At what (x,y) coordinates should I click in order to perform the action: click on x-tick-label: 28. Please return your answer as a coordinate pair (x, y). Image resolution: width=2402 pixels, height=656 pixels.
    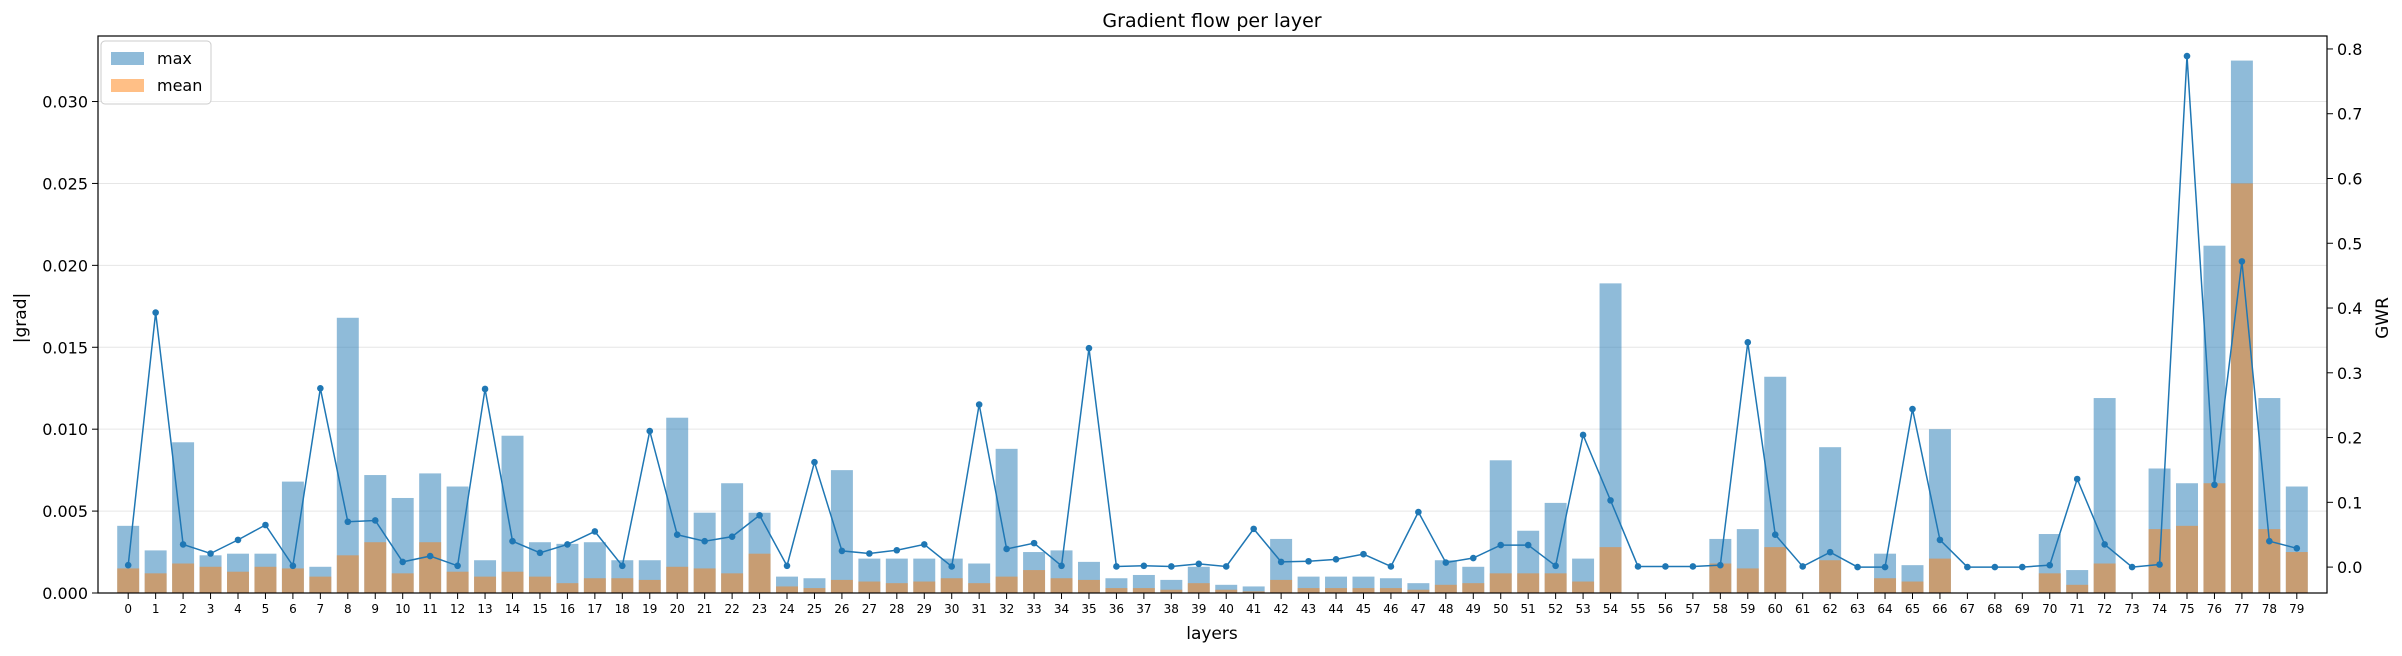
    Looking at the image, I should click on (896, 609).